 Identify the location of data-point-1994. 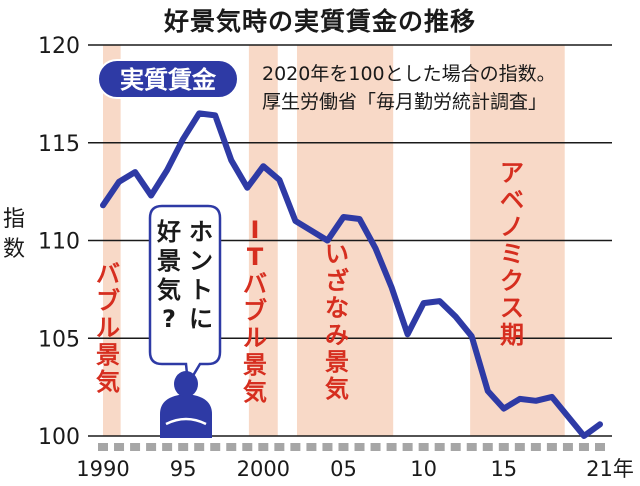
(167, 170).